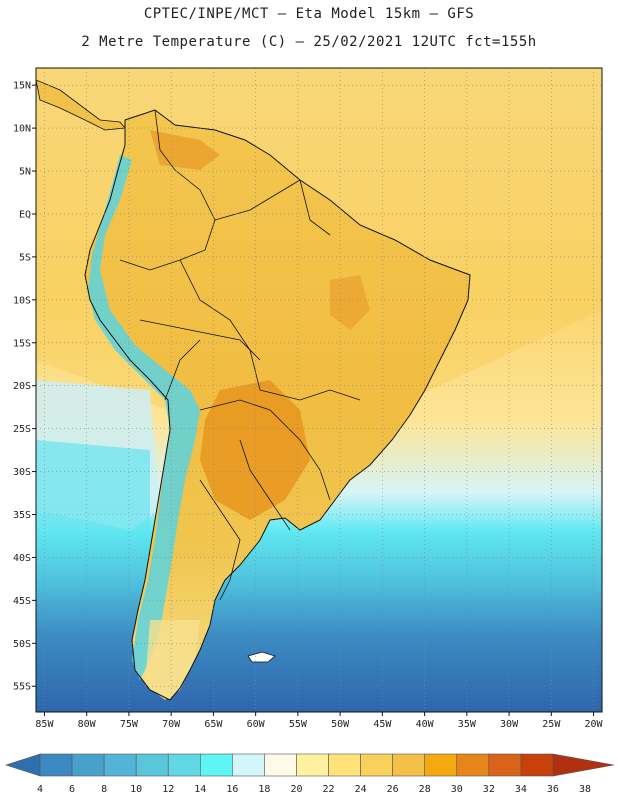 Image resolution: width=618 pixels, height=800 pixels. Describe the element at coordinates (467, 724) in the screenshot. I see `lon-tick-label: 35W` at that location.